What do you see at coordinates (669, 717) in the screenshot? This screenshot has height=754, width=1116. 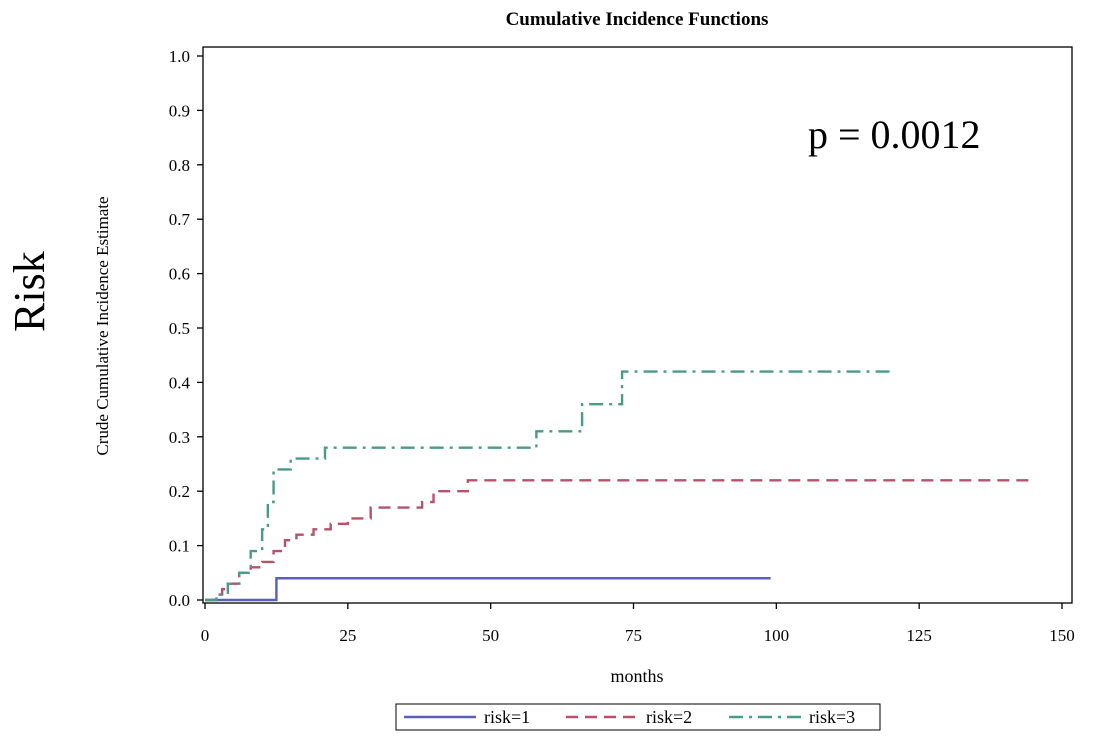 I see `legend-label: risk=2` at bounding box center [669, 717].